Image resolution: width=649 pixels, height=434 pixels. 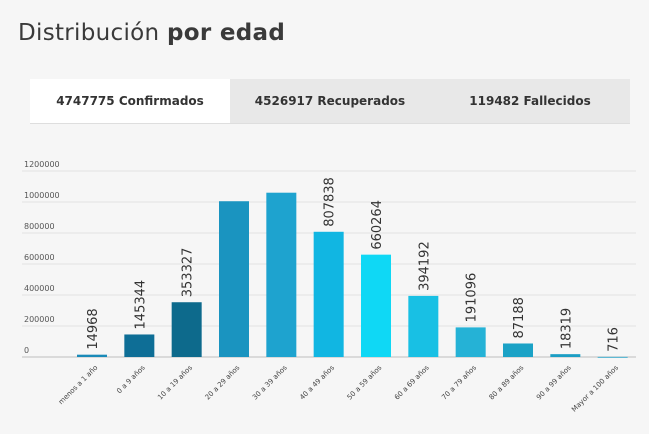 I want to click on x-tick-label: 10 a 19 años, so click(x=175, y=383).